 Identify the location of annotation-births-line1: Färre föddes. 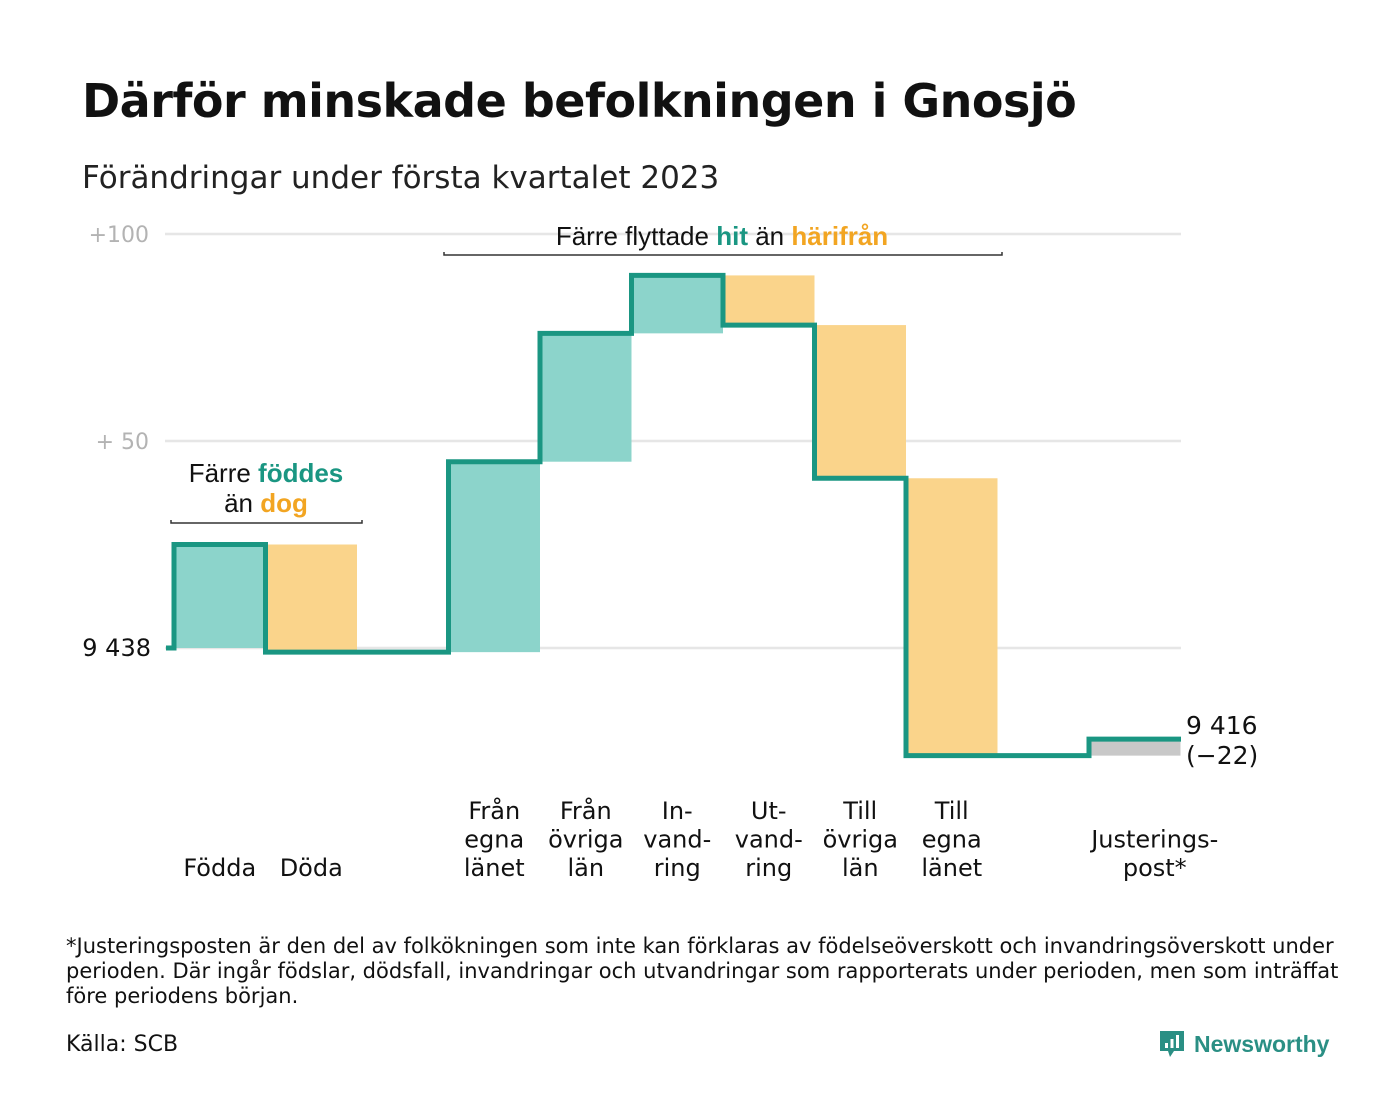
(266, 473).